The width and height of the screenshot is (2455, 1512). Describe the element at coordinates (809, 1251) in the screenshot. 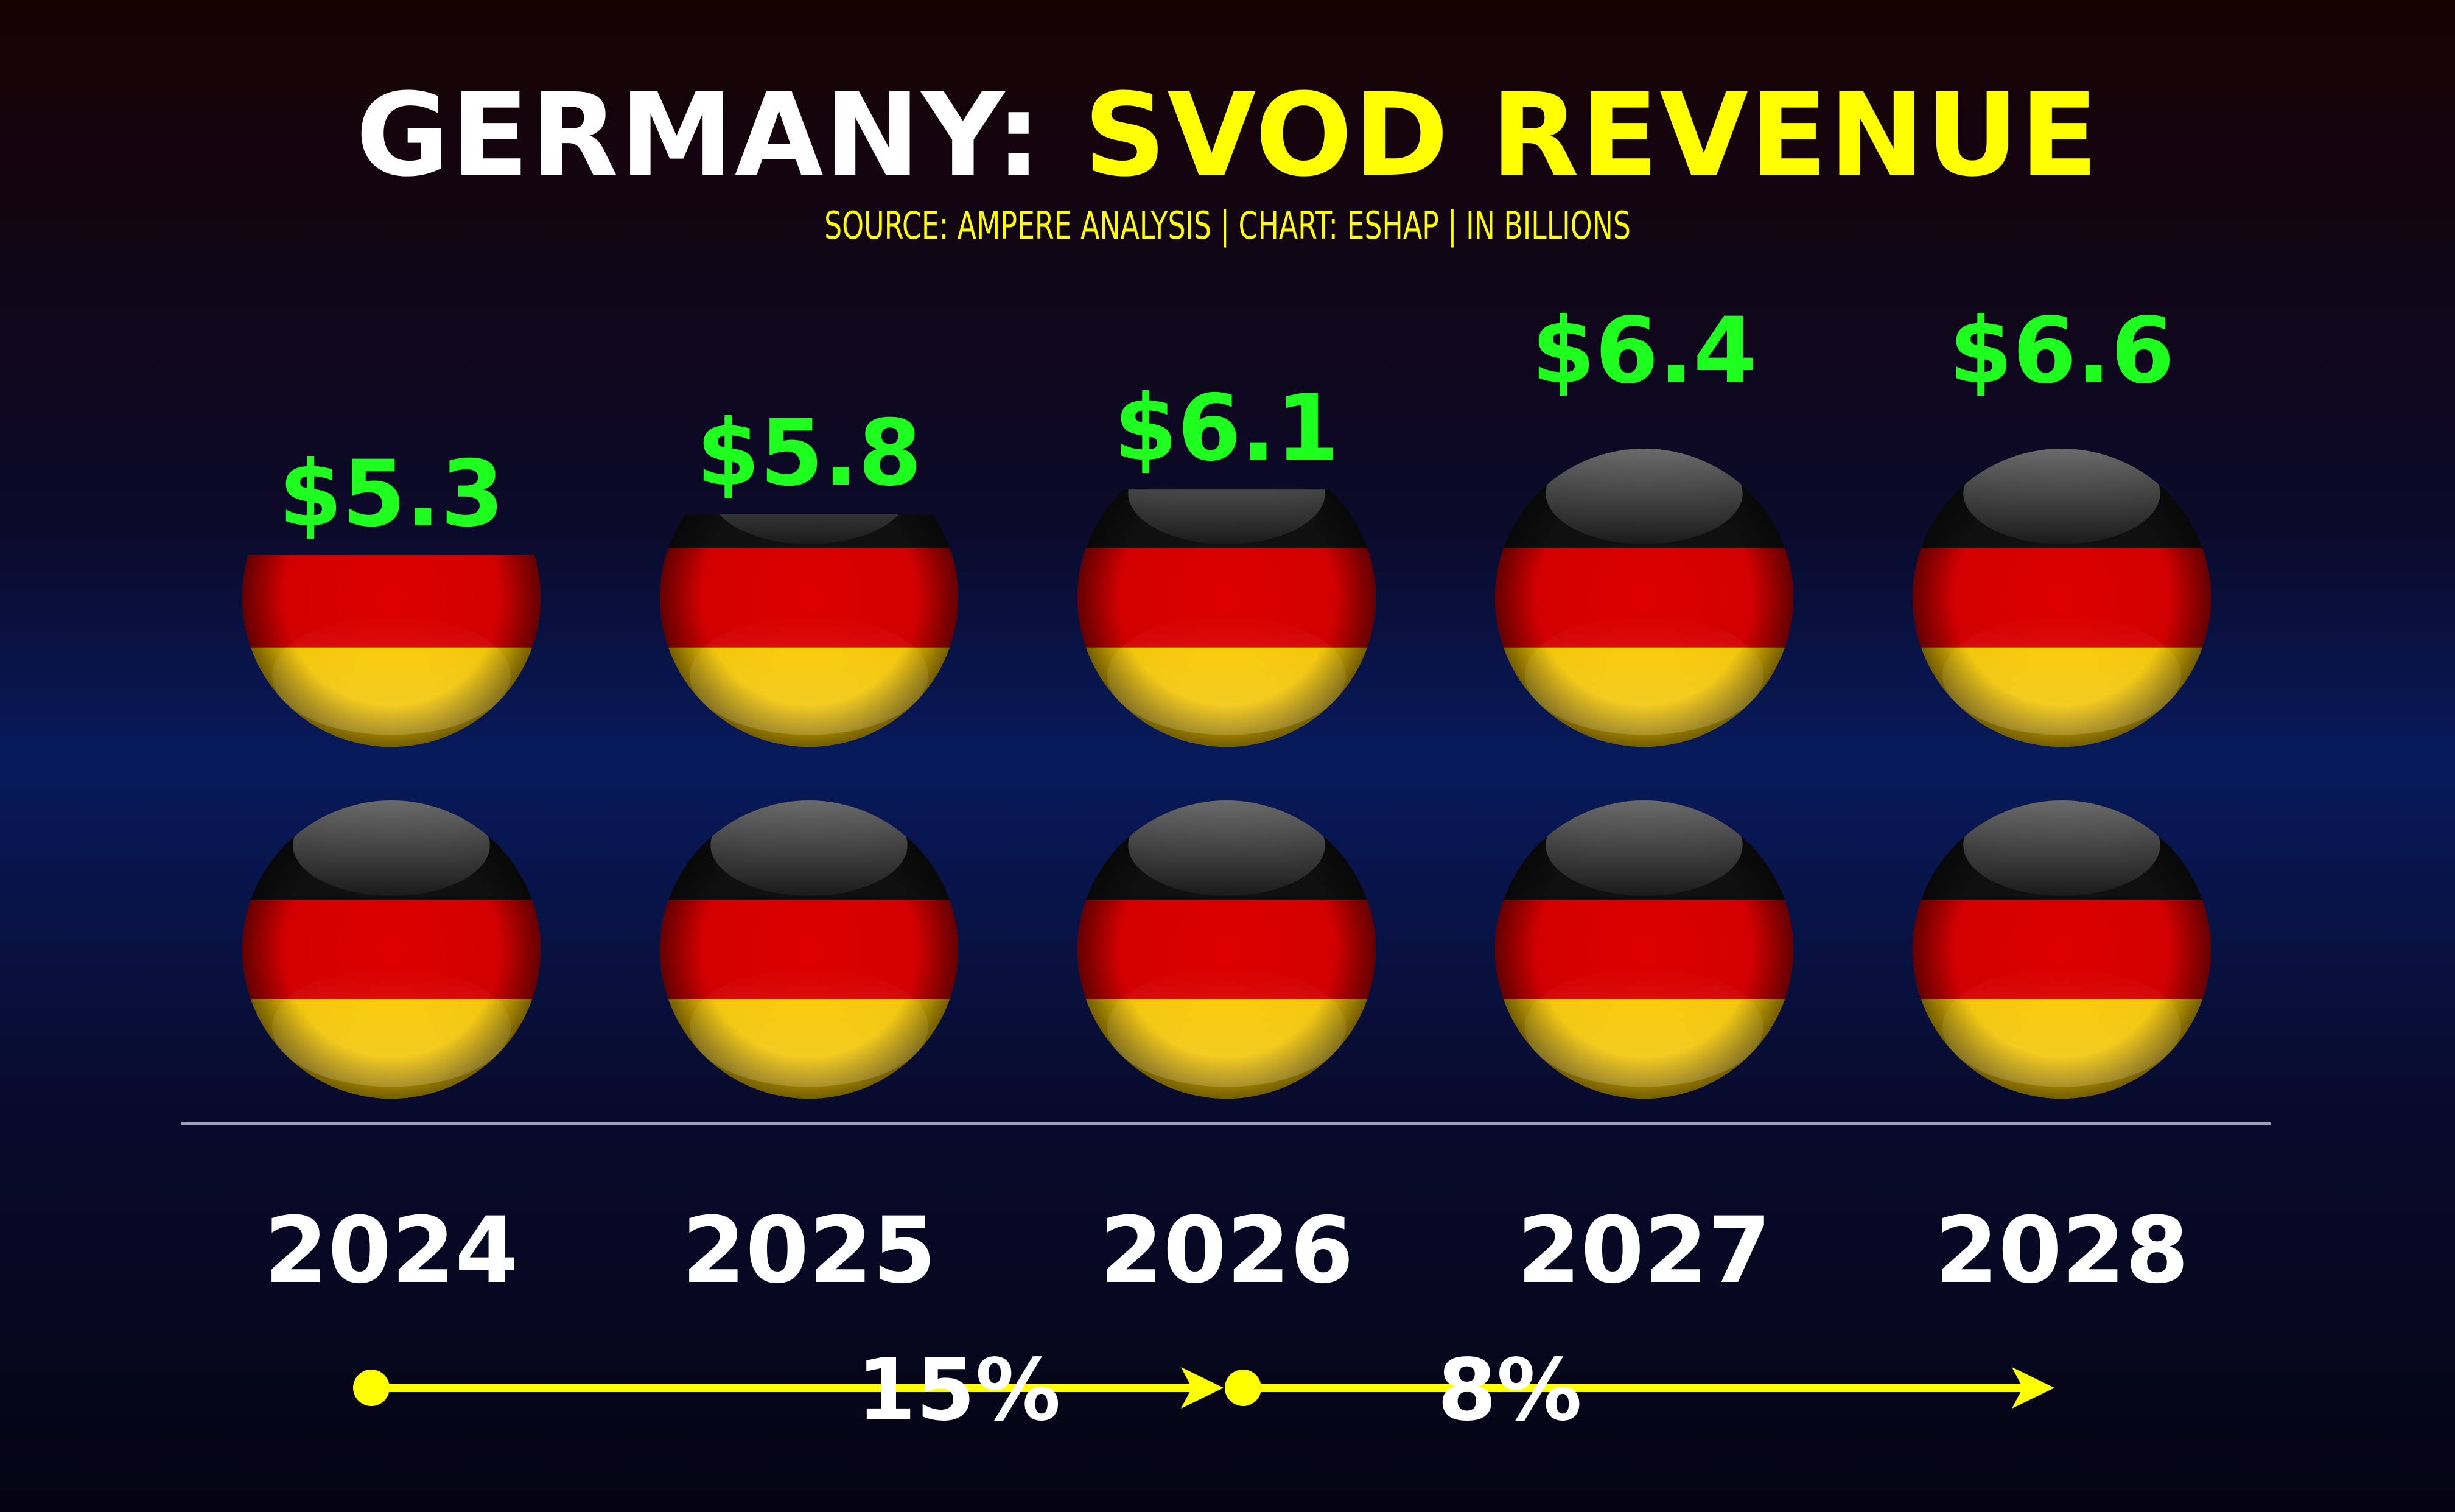

I see `category-label: 2025` at that location.